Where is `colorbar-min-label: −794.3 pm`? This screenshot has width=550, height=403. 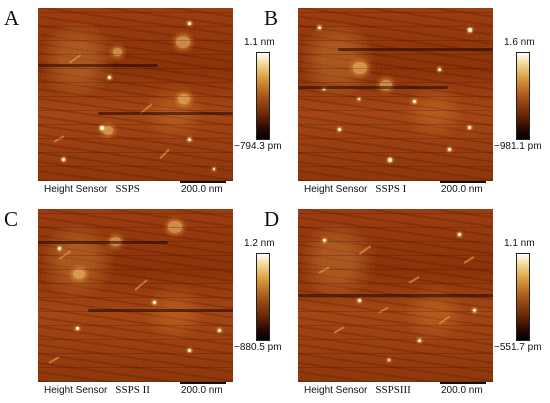 colorbar-min-label: −794.3 pm is located at coordinates (258, 146).